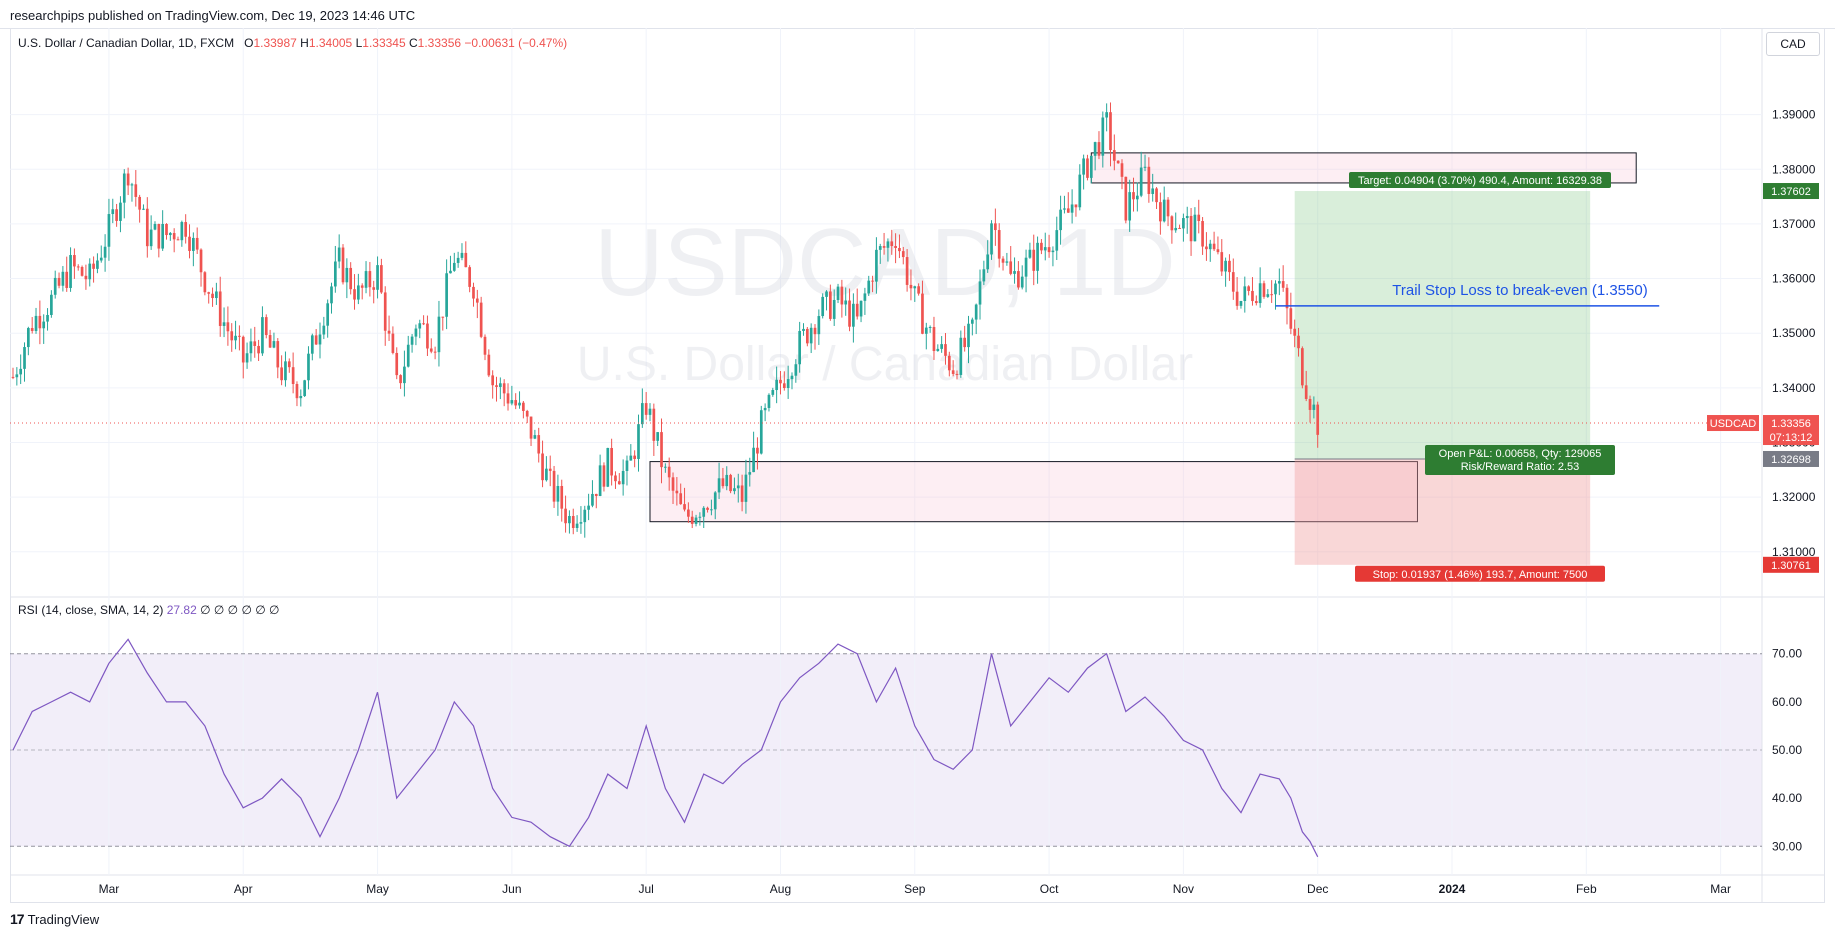 The image size is (1835, 939). I want to click on profit-area, so click(1442, 325).